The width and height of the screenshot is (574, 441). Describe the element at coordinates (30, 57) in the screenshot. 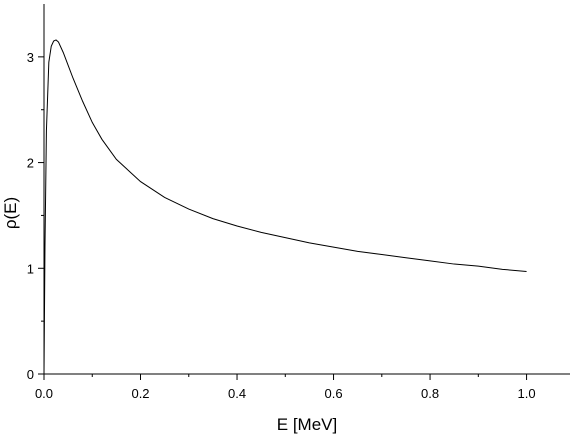

I see `y-tick-label: 3` at that location.